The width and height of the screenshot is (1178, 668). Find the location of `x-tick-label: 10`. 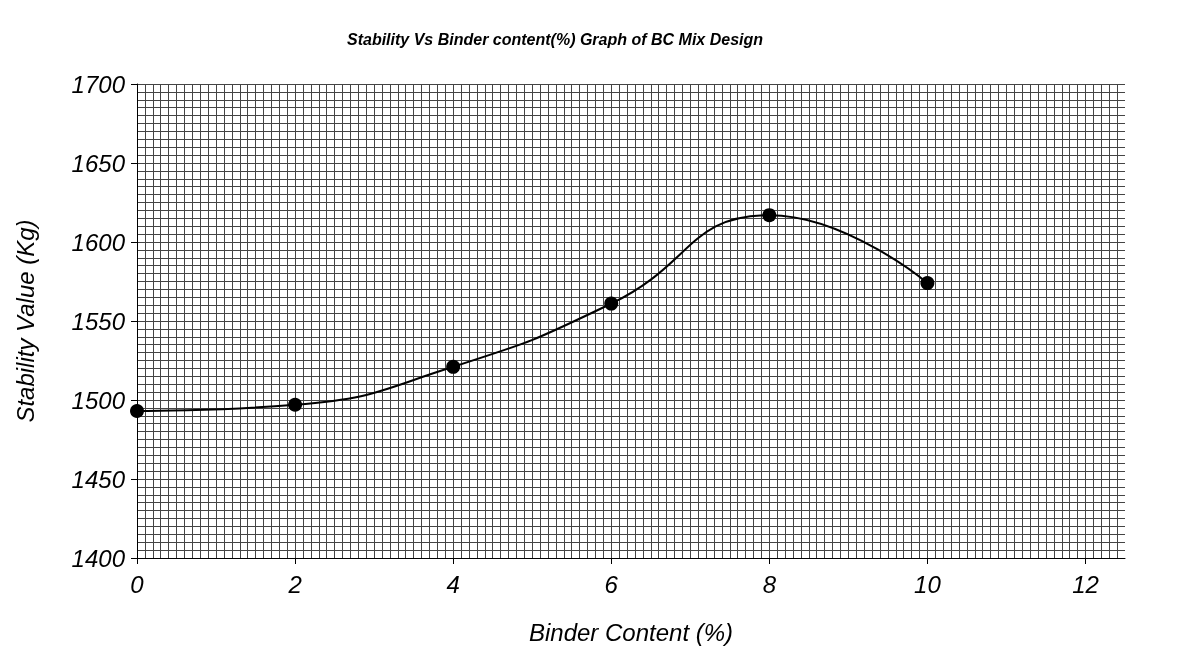

x-tick-label: 10 is located at coordinates (928, 584).